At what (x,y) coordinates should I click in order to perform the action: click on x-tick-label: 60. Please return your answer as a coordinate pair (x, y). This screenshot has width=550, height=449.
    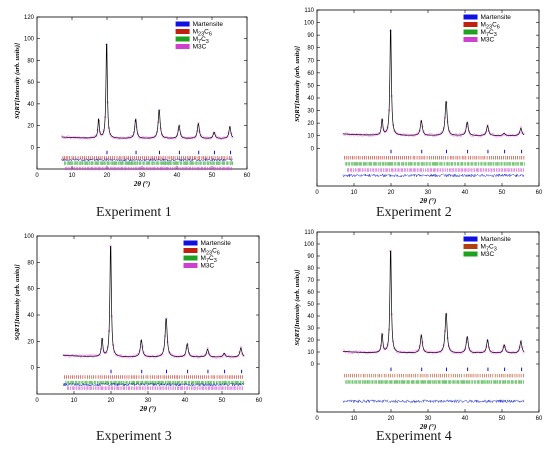
    Looking at the image, I should click on (247, 176).